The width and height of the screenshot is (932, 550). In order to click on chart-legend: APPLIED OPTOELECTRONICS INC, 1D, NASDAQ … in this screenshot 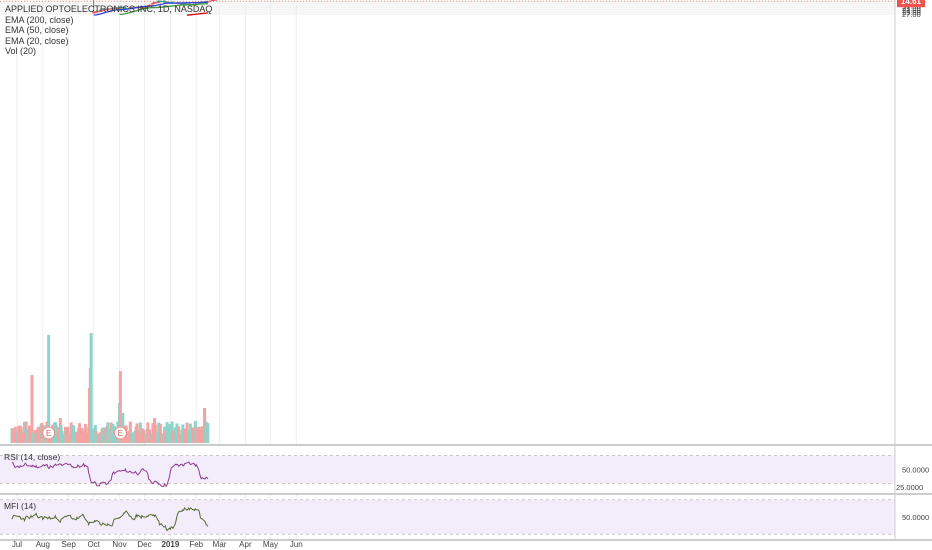, I will do `click(108, 30)`.